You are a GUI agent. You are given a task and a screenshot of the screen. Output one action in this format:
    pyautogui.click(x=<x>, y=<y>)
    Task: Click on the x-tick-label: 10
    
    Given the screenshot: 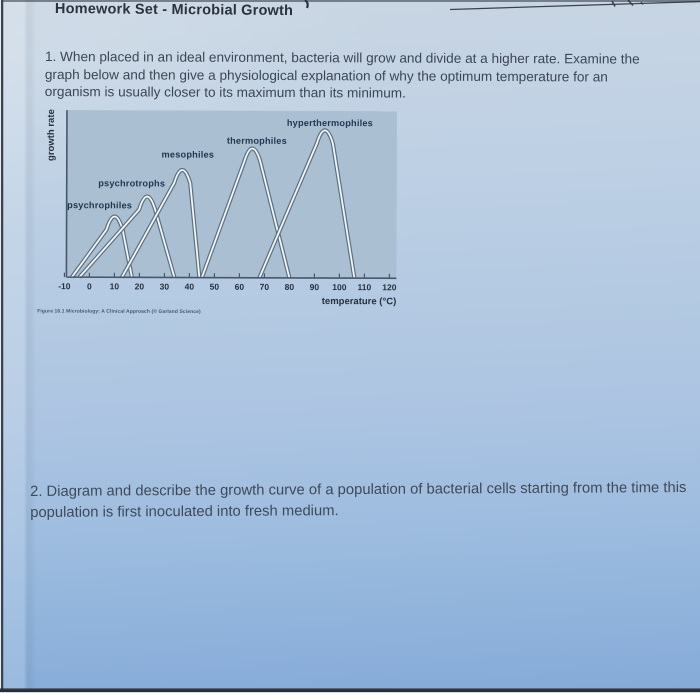 What is the action you would take?
    pyautogui.click(x=115, y=286)
    